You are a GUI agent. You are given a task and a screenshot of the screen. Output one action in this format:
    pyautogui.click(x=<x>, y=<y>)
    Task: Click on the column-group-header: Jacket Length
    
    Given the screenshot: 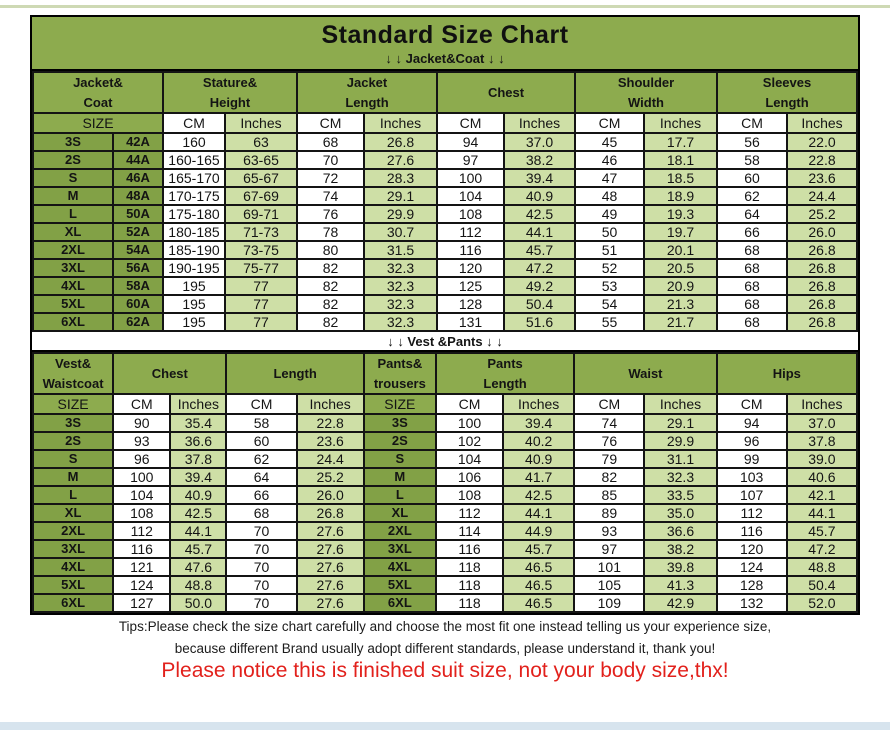 What is the action you would take?
    pyautogui.click(x=367, y=92)
    